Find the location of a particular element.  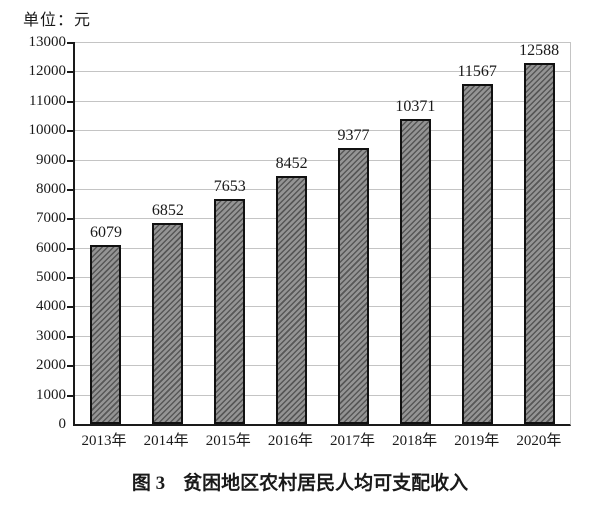

bar-slot-2016年: 8452 is located at coordinates (292, 233).